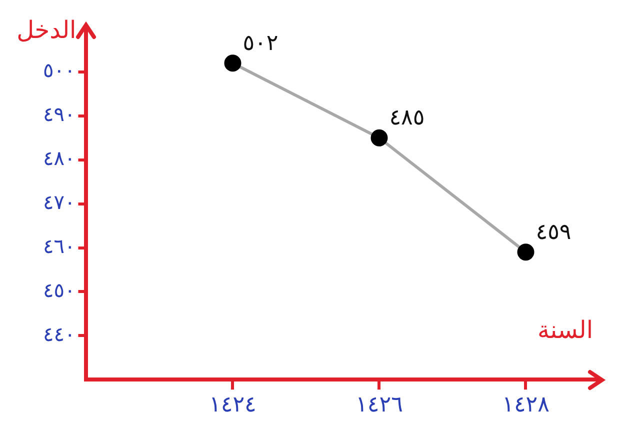 This screenshot has width=617, height=432. What do you see at coordinates (260, 43) in the screenshot?
I see `data-label: ٥٠٢` at bounding box center [260, 43].